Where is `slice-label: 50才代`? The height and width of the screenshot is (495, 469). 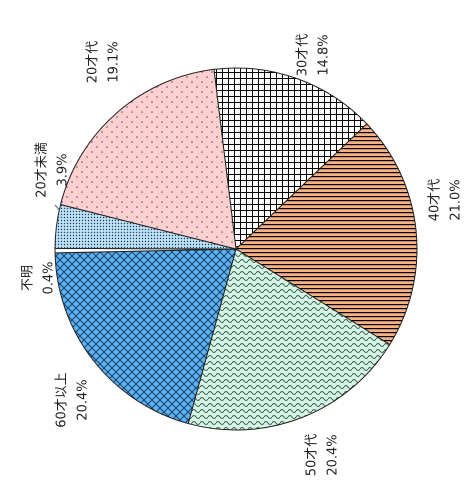 slice-label: 50才代 is located at coordinates (312, 455).